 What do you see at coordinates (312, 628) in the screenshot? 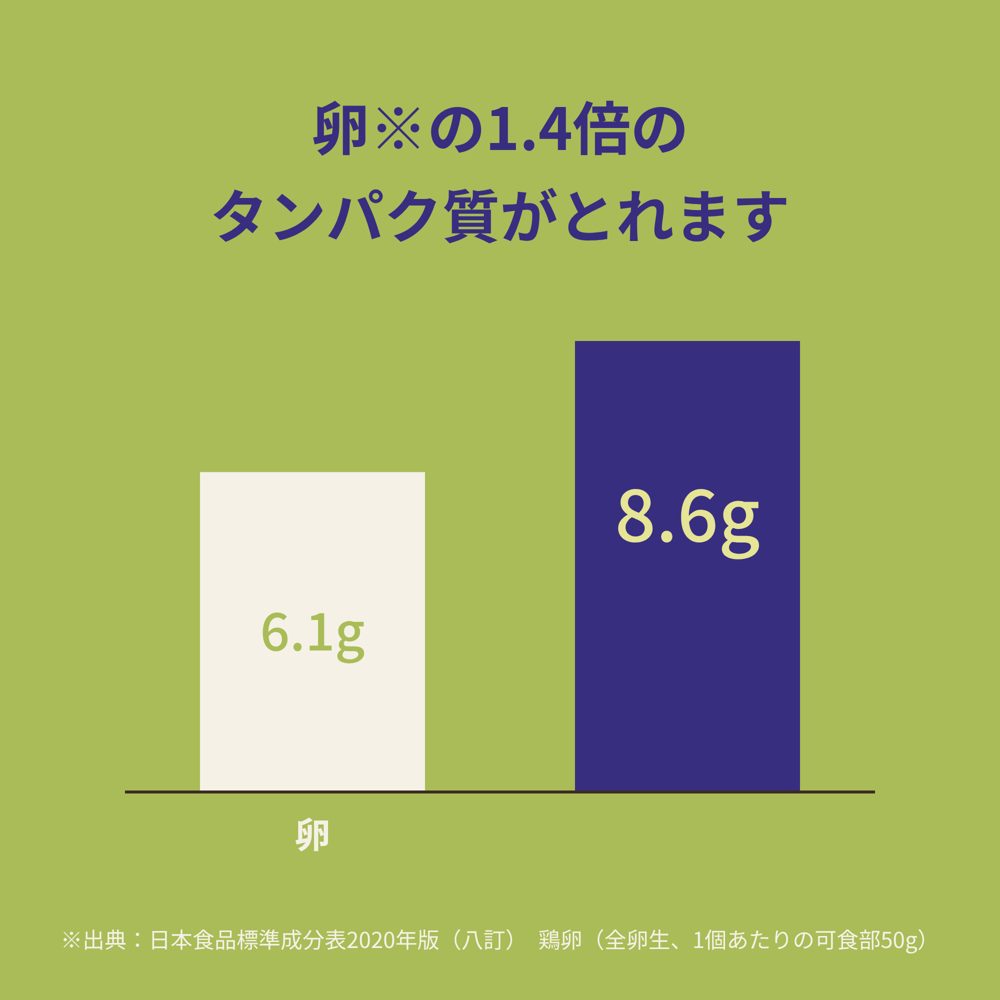
I see `data-label: 6.1g` at bounding box center [312, 628].